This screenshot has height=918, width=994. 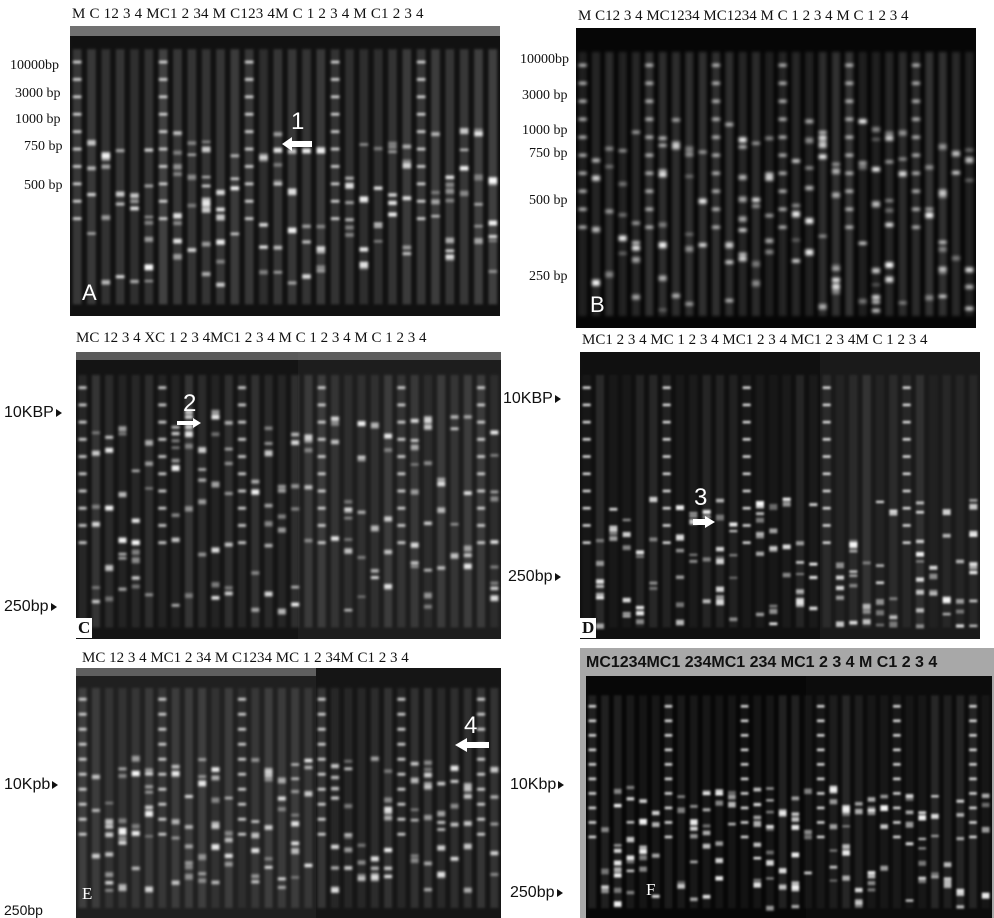 What do you see at coordinates (536, 893) in the screenshot?
I see `panel-f-marker-250bp: 250bp` at bounding box center [536, 893].